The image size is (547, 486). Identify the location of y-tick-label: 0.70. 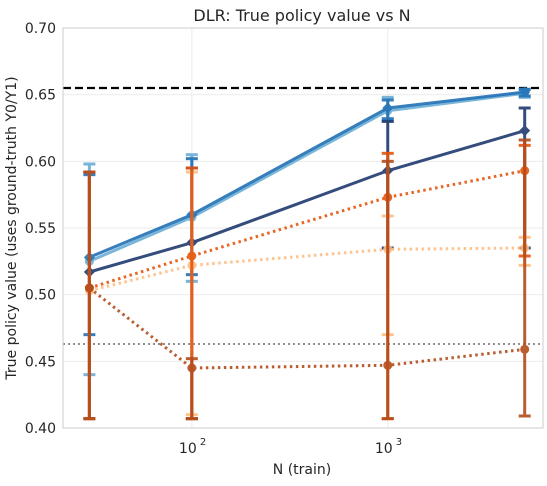
(40, 29).